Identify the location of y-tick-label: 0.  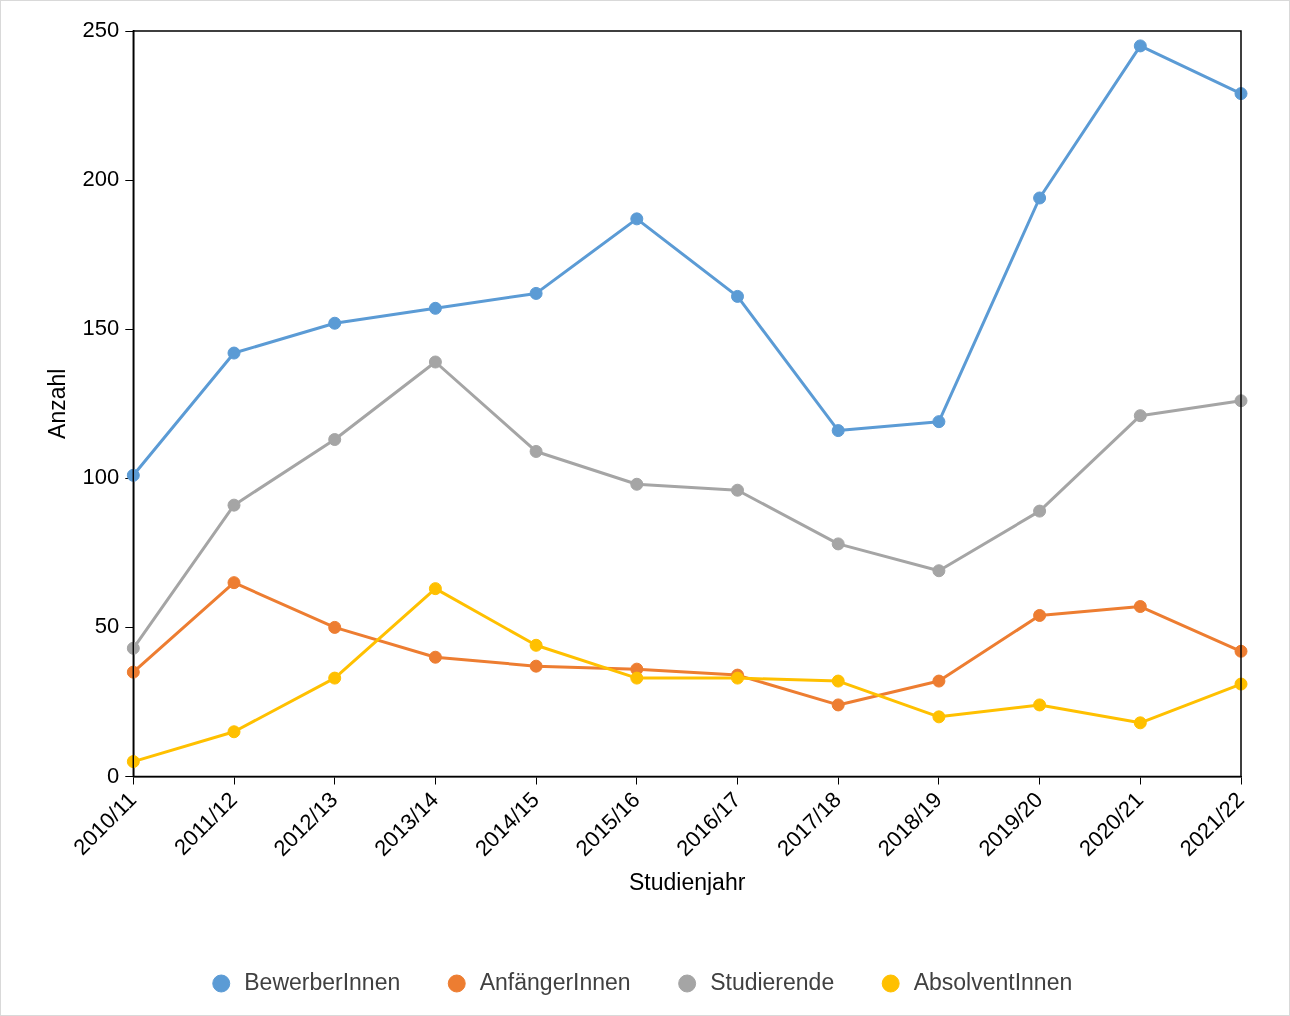
(113, 775).